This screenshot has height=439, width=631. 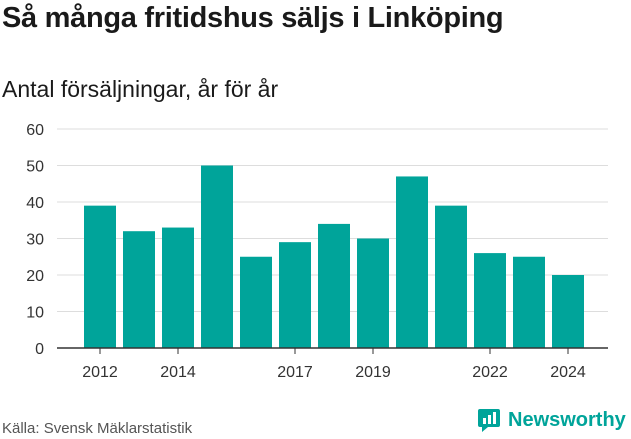 What do you see at coordinates (178, 372) in the screenshot?
I see `x-tick-label: 2014` at bounding box center [178, 372].